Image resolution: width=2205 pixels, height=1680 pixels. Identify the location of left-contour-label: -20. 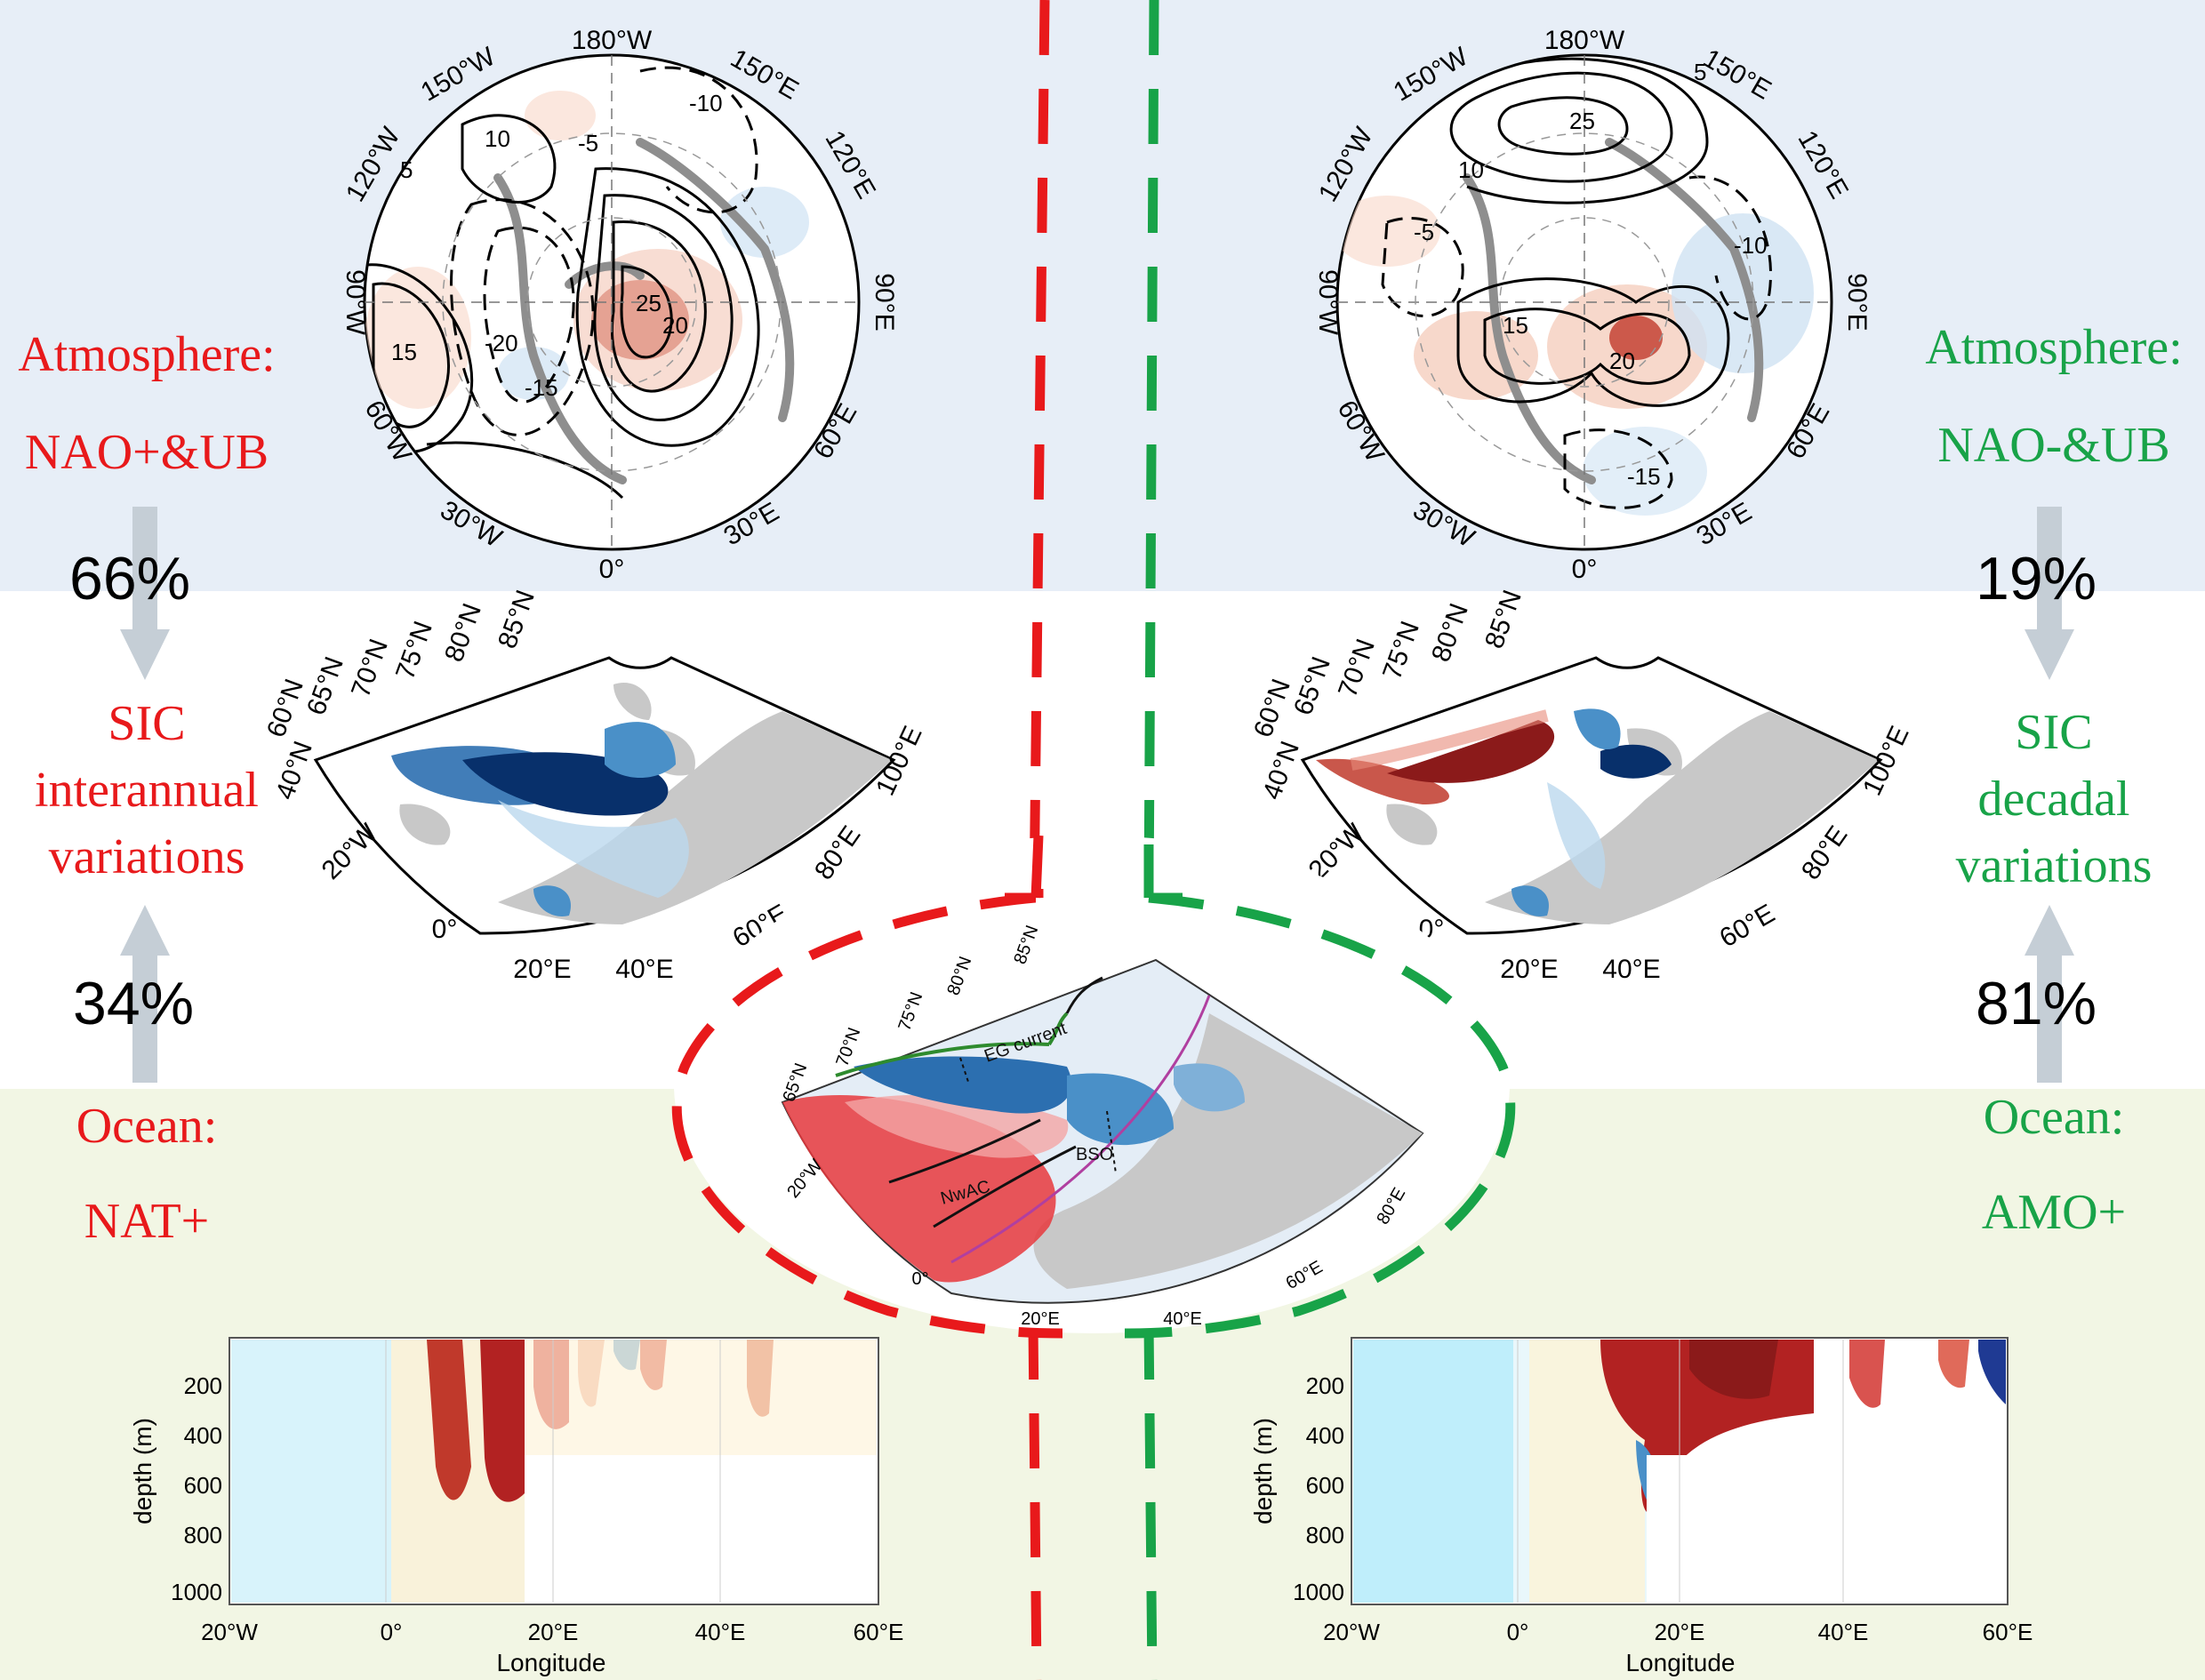
(501, 343).